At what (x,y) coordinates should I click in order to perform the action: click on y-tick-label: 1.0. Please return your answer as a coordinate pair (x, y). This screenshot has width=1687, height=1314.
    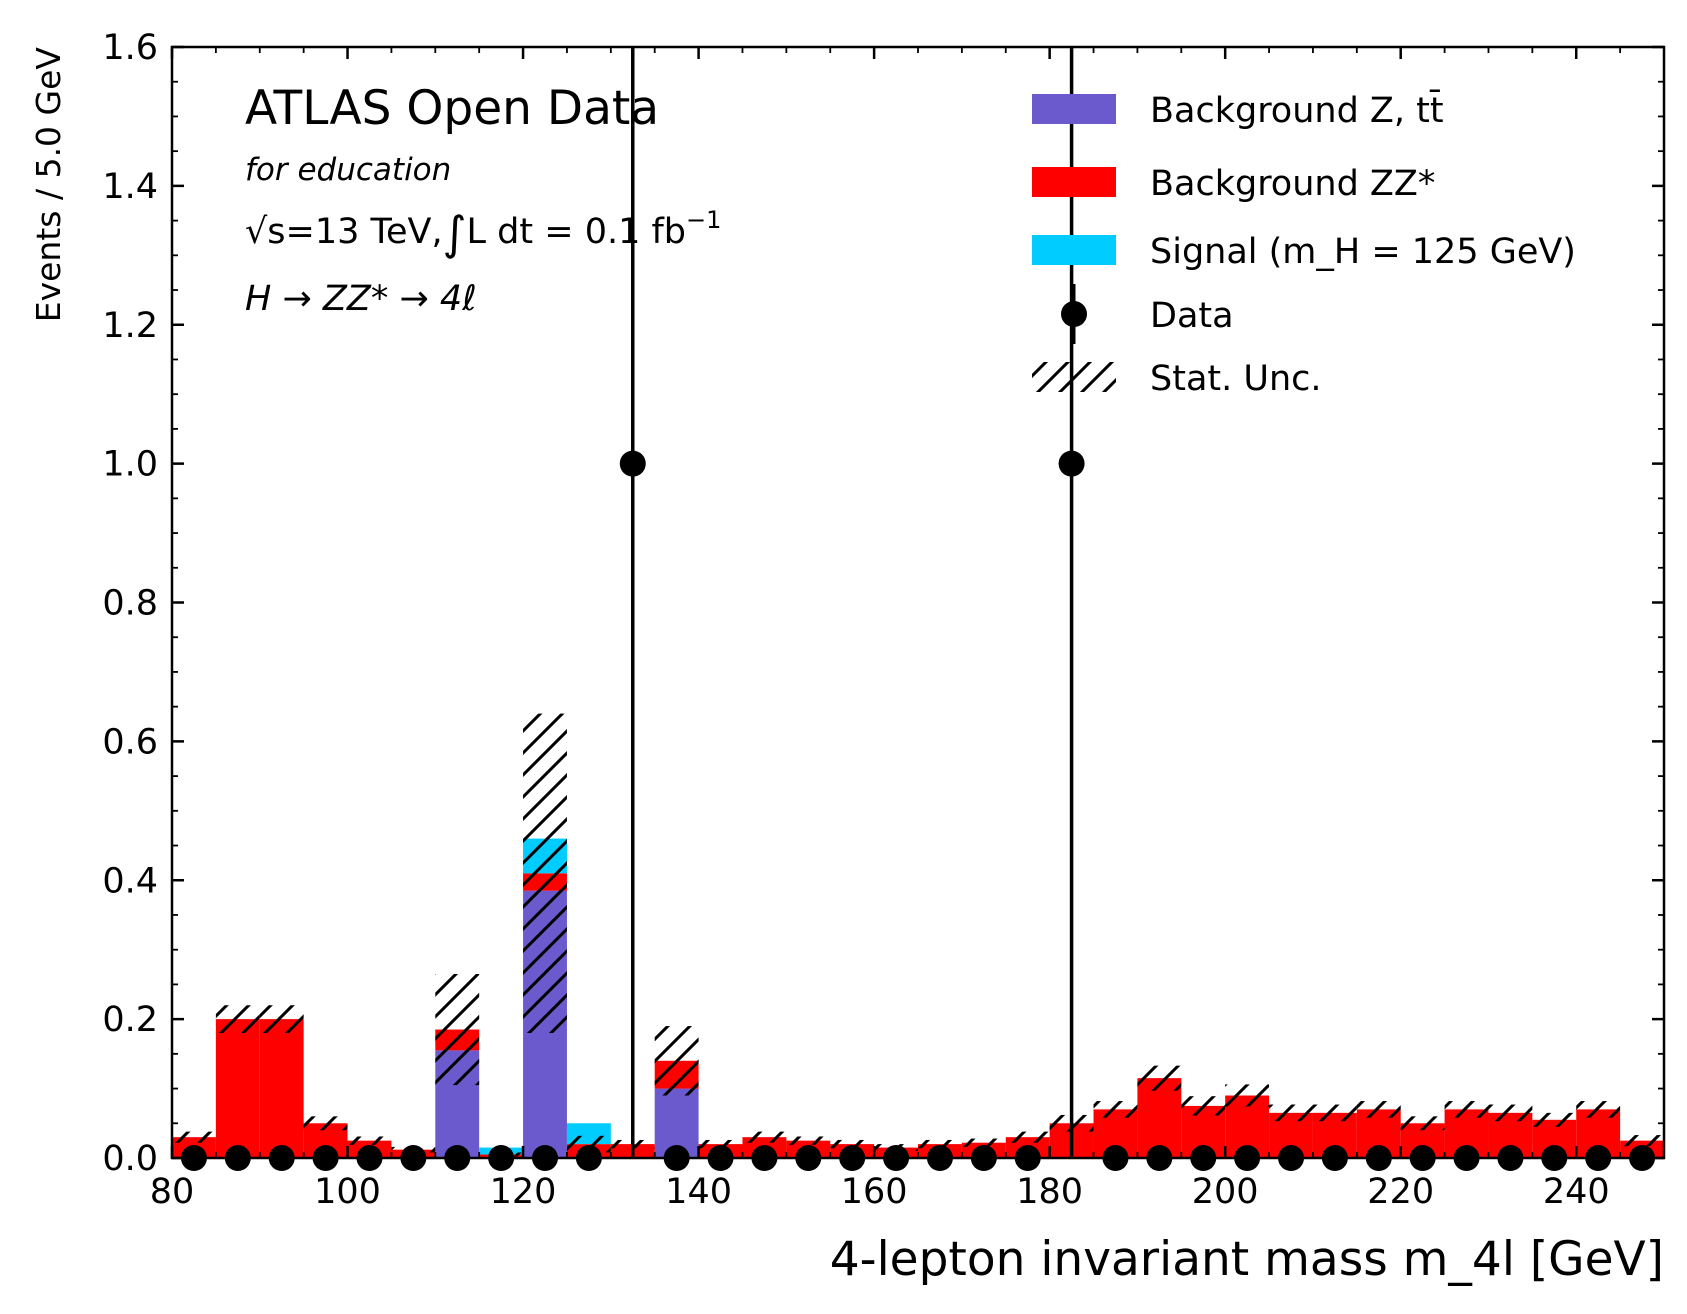
    Looking at the image, I should click on (130, 465).